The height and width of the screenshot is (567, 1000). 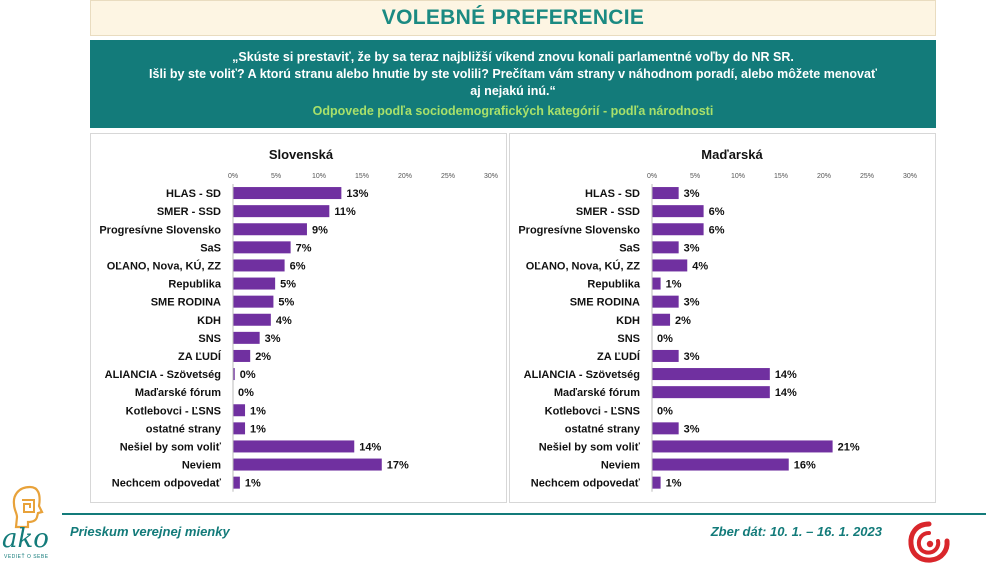 I want to click on x-tick-label: 10%, so click(x=319, y=176).